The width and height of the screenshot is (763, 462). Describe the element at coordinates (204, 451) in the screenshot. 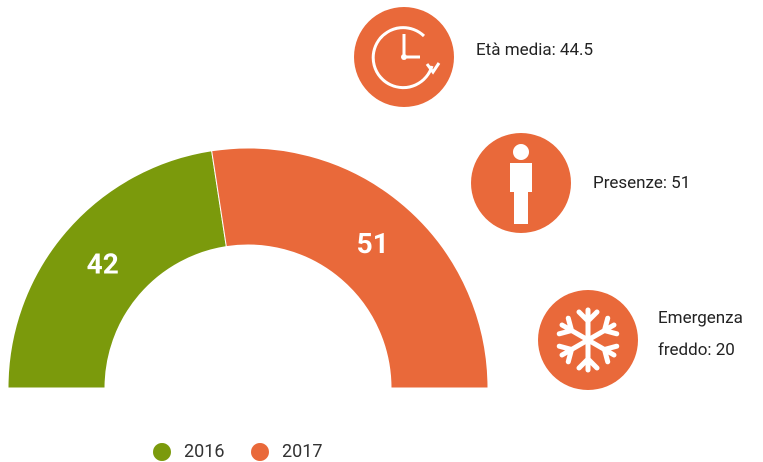

I see `legend-label: 2016` at that location.